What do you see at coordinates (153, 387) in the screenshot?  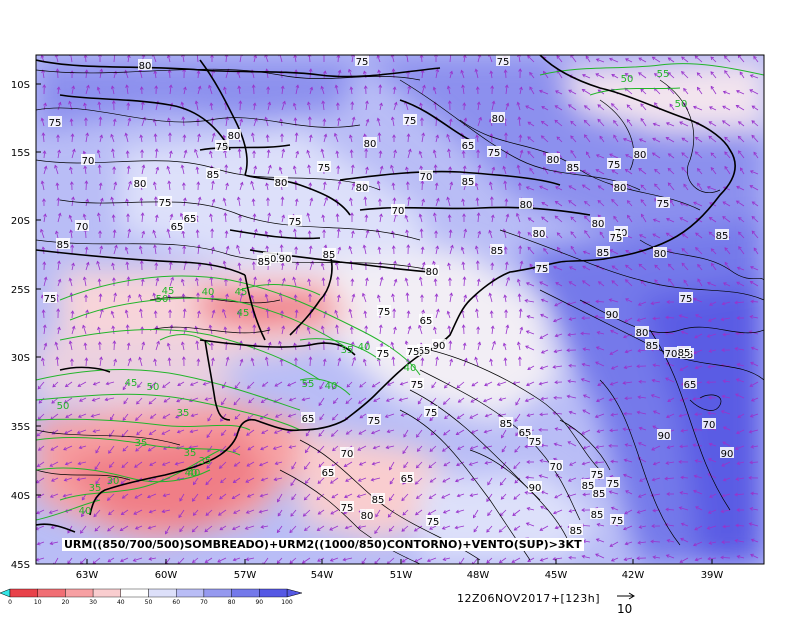 I see `green-contour-label: 50` at bounding box center [153, 387].